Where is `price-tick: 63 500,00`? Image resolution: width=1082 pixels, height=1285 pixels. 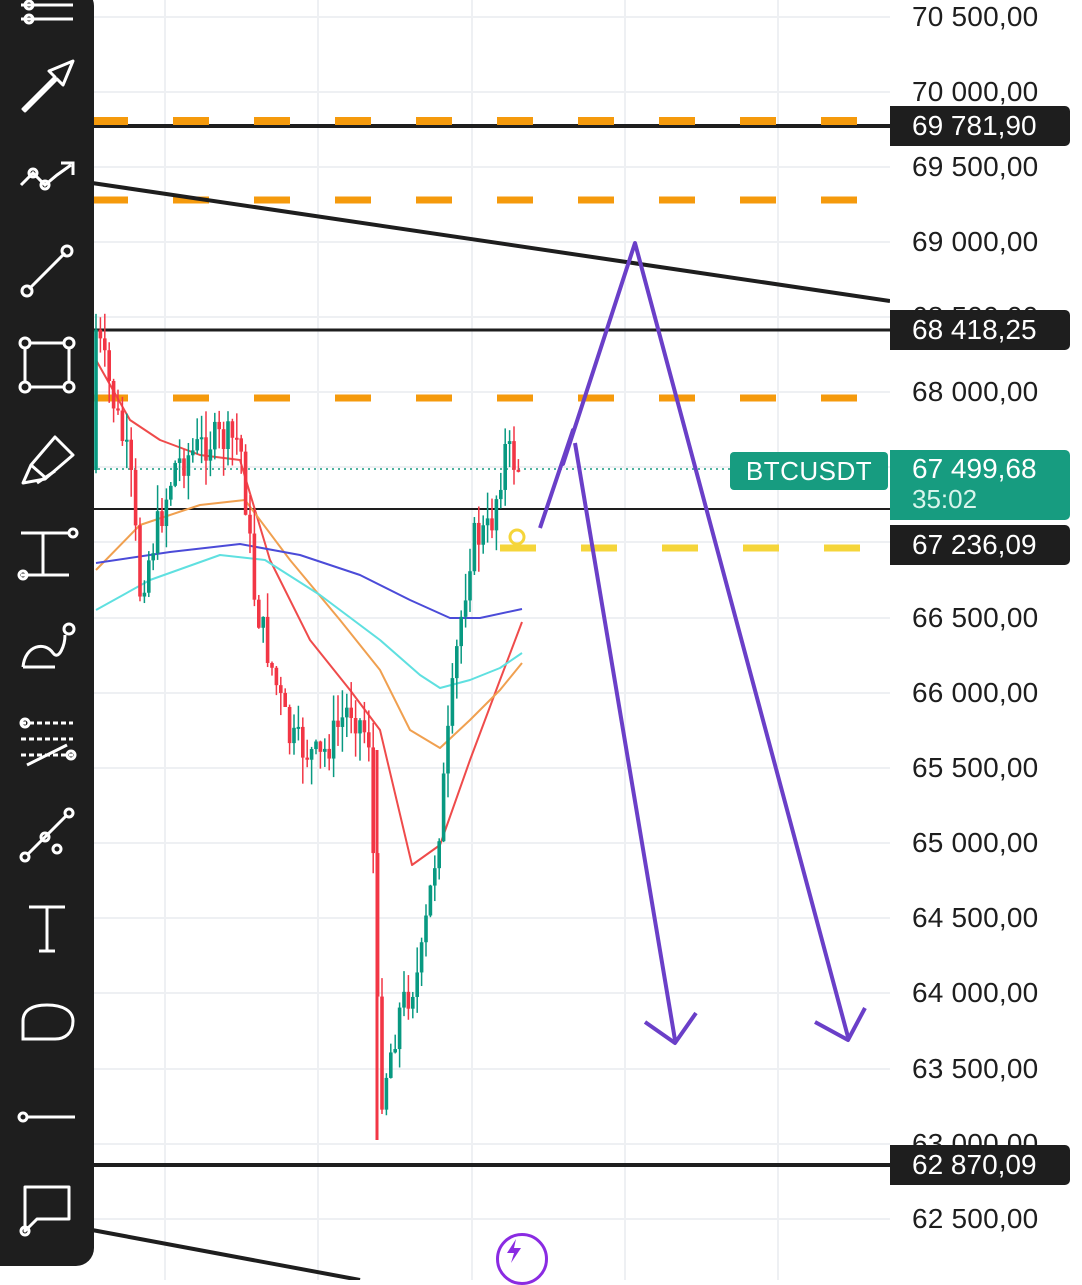 price-tick: 63 500,00 is located at coordinates (975, 1068).